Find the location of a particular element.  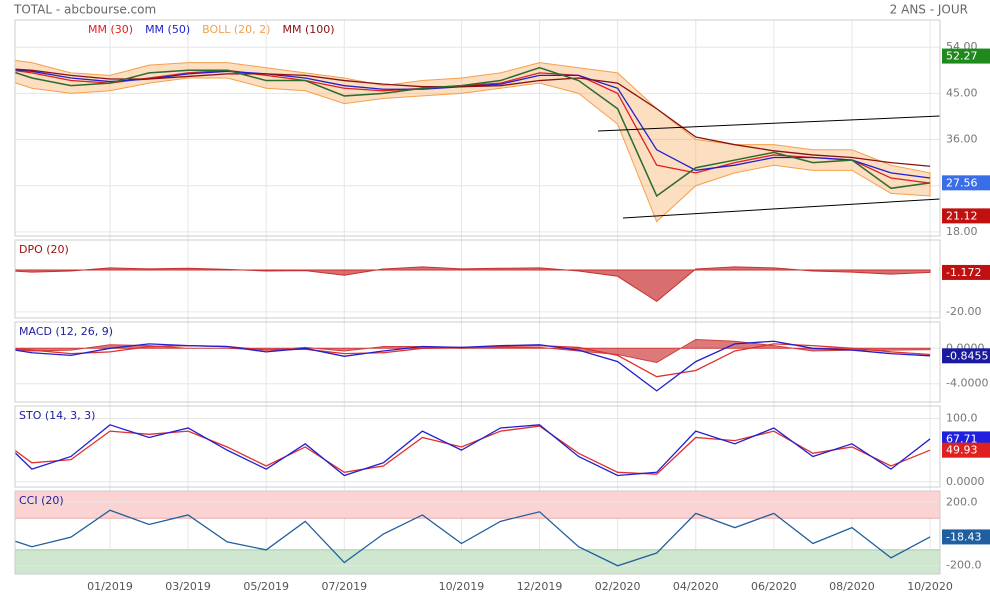

y-tick-label: -4.0000 is located at coordinates (967, 383).